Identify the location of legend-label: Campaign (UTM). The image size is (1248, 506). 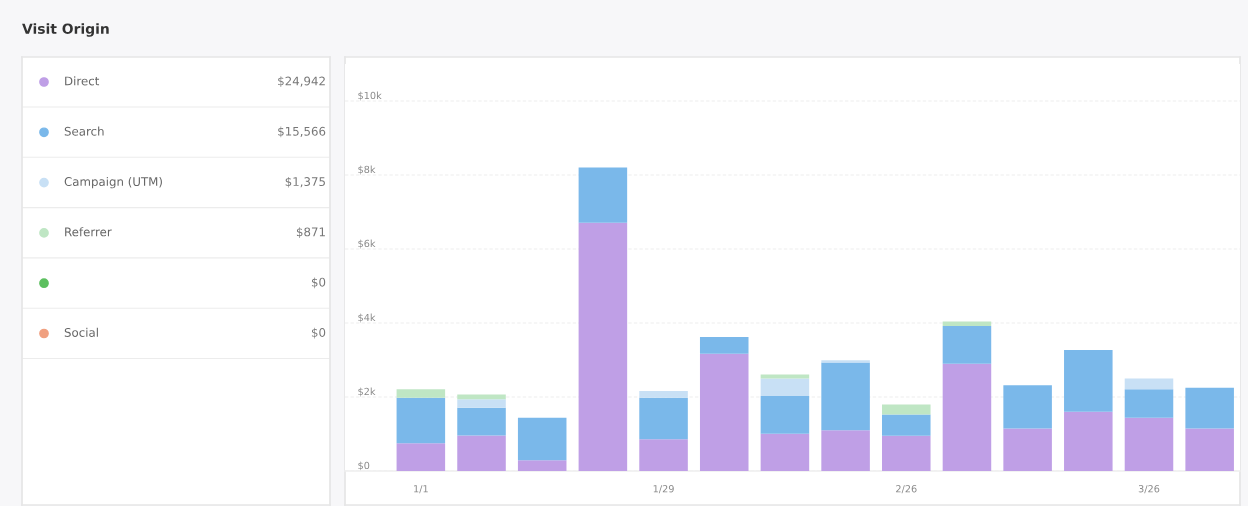
(113, 182).